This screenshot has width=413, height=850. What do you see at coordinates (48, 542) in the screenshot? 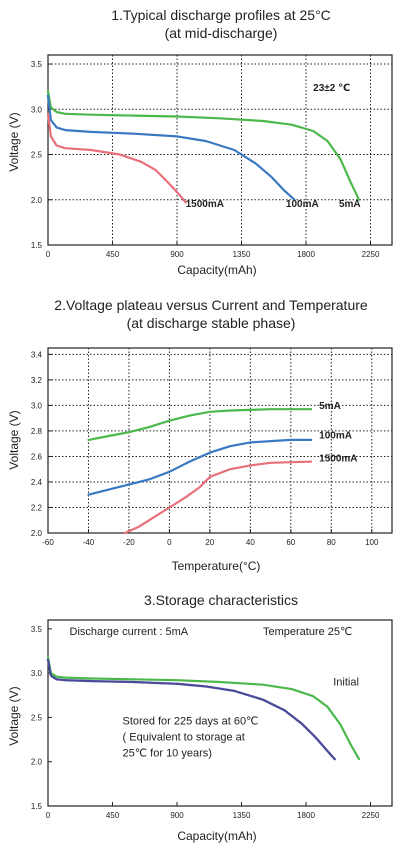
I see `x-tick-label: -60` at bounding box center [48, 542].